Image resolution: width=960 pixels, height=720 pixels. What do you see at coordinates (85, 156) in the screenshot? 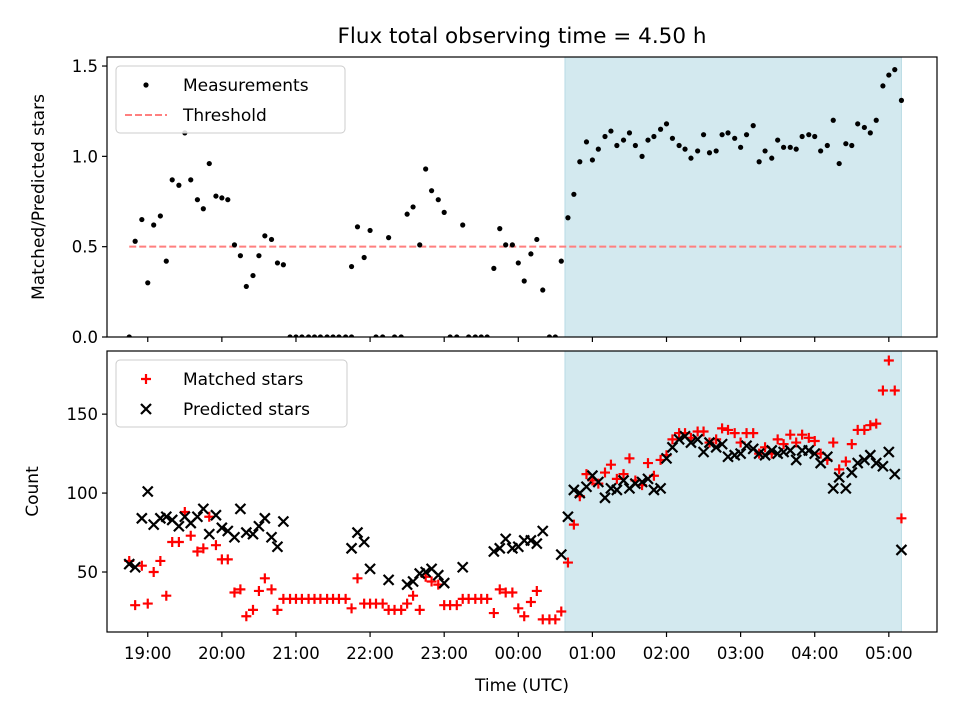
I see `y-tick-label: 1.0` at bounding box center [85, 156].